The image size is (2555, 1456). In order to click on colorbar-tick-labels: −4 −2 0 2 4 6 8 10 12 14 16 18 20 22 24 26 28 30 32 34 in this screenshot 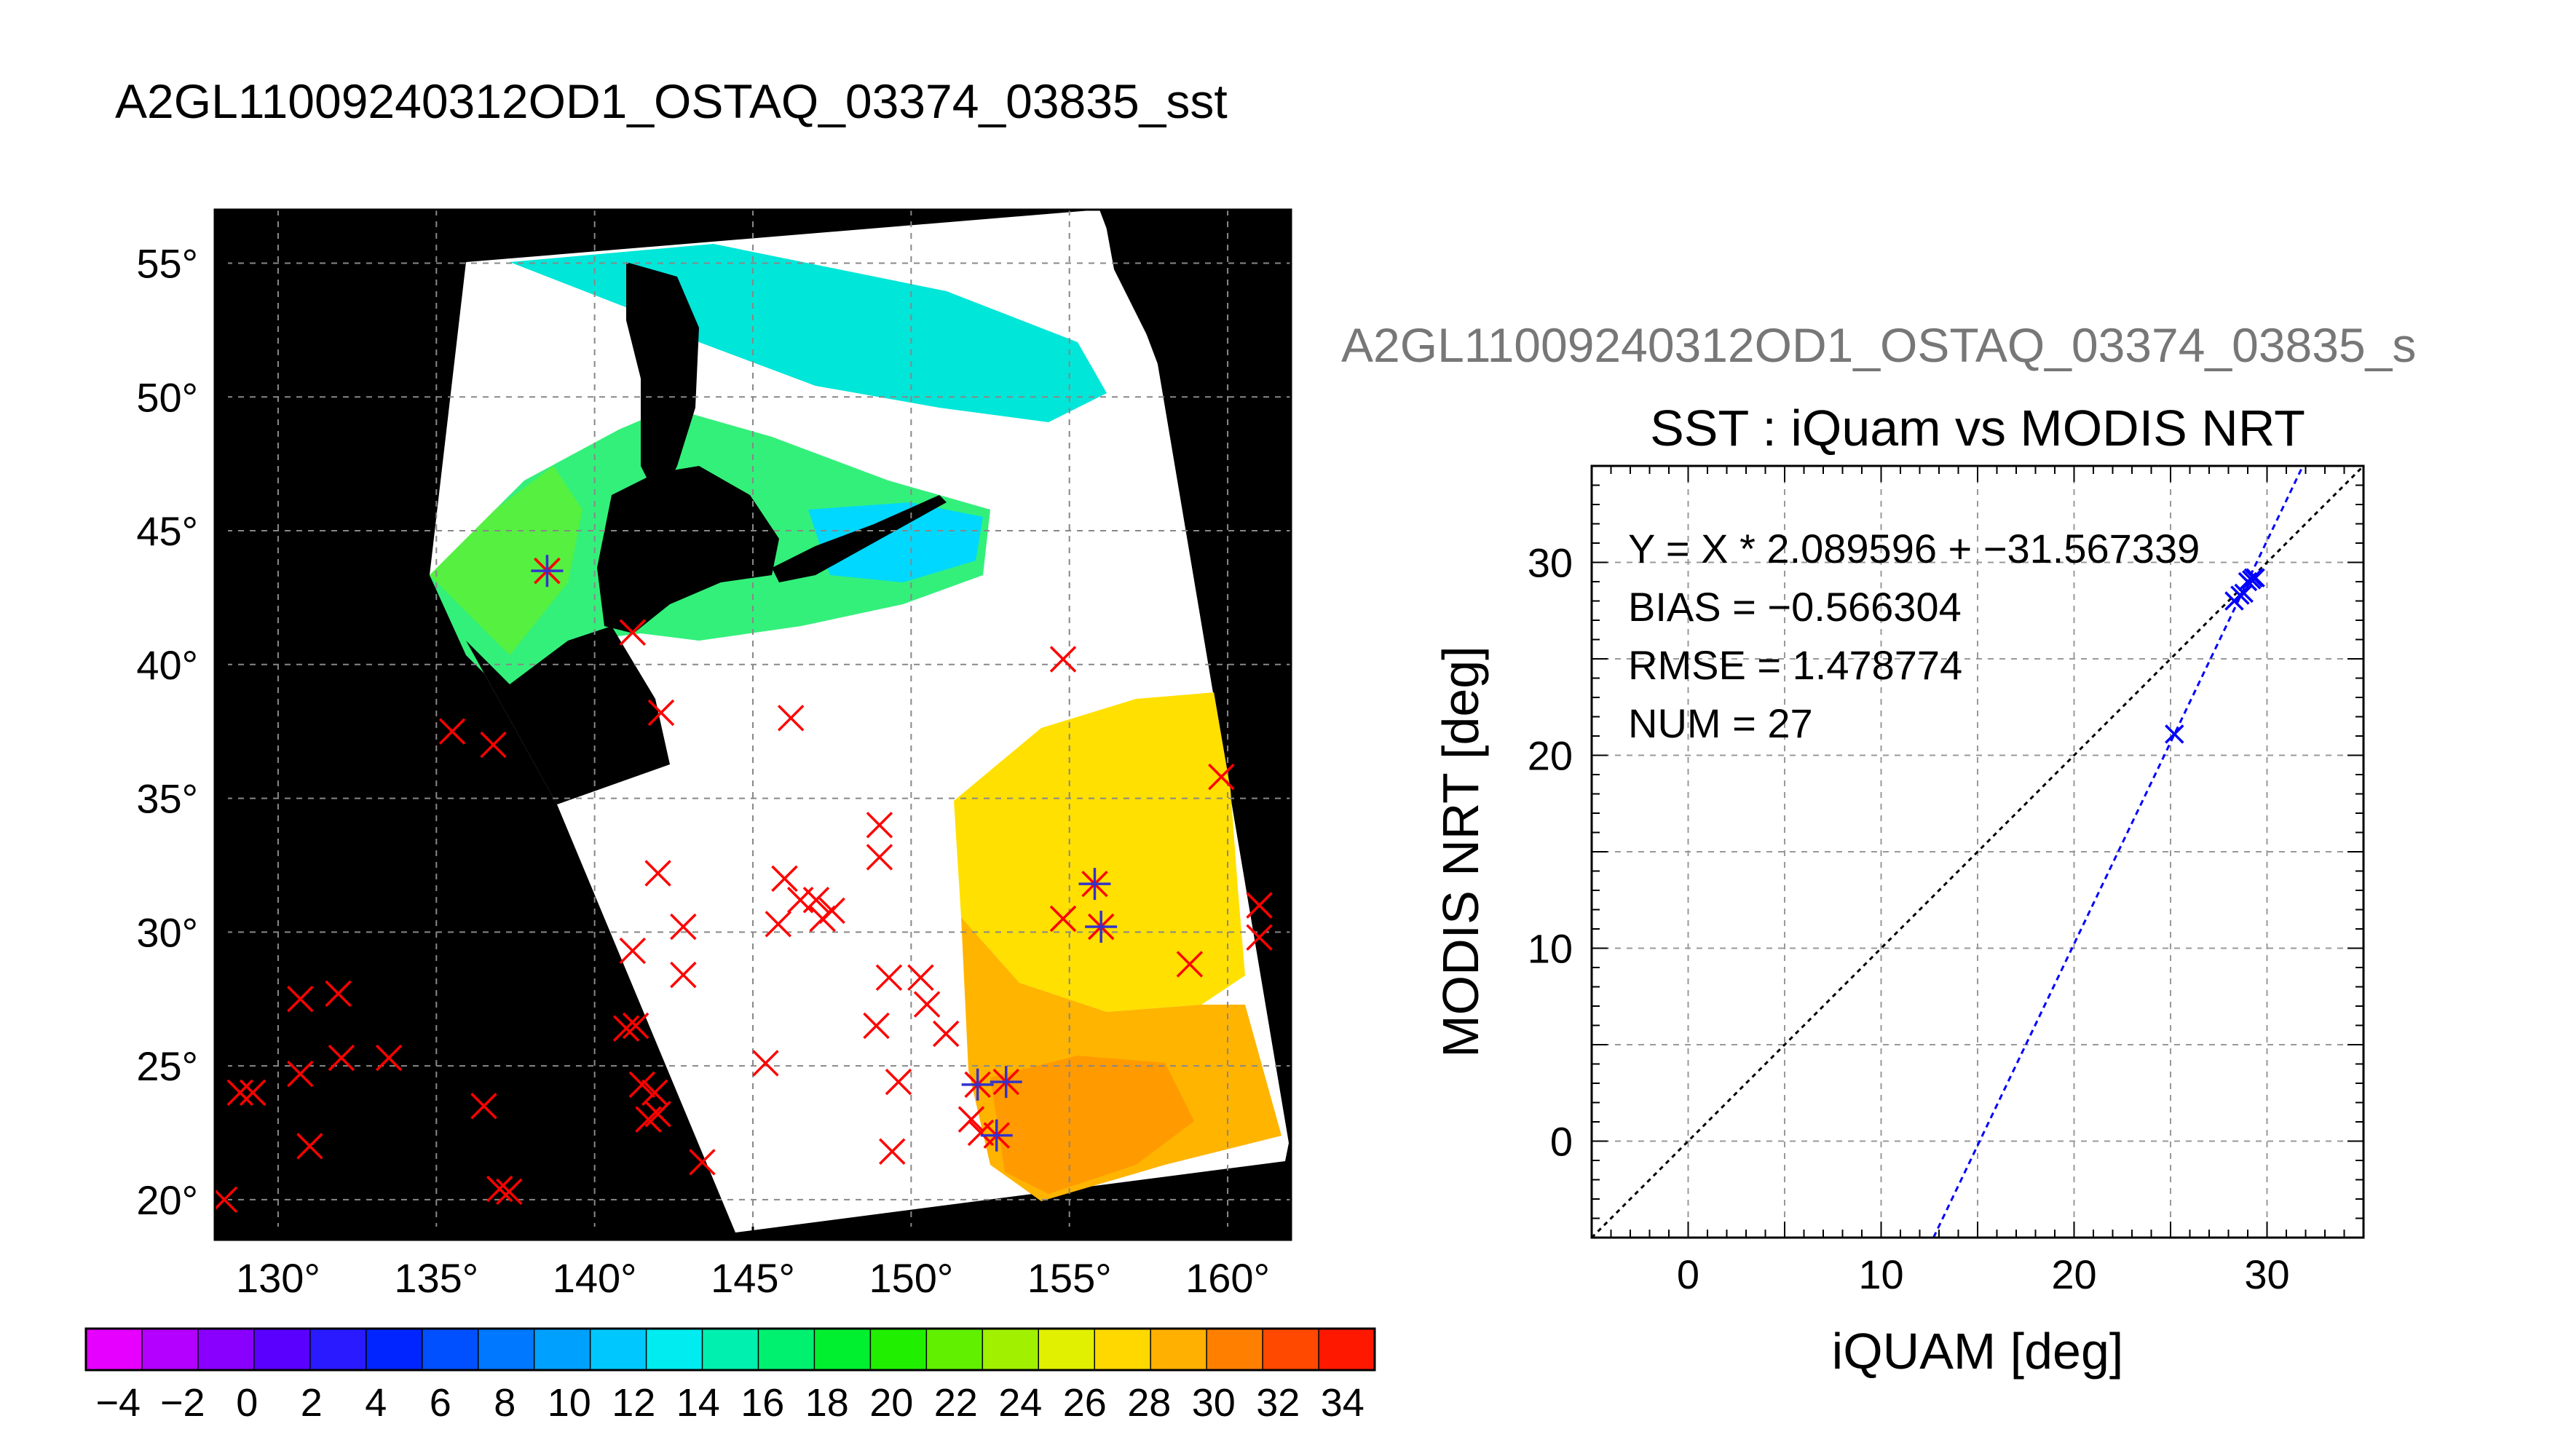, I will do `click(729, 1403)`.